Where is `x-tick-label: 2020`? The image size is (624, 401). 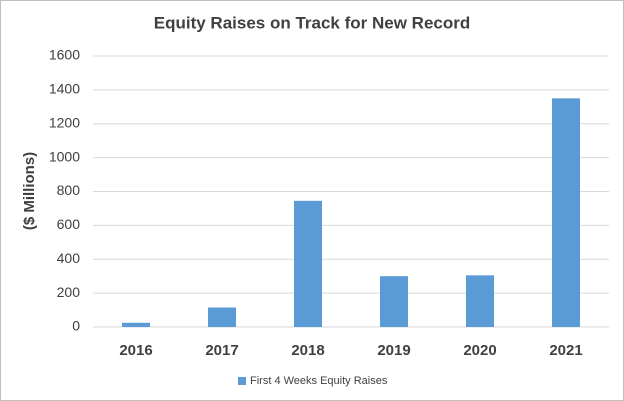 x-tick-label: 2020 is located at coordinates (479, 350).